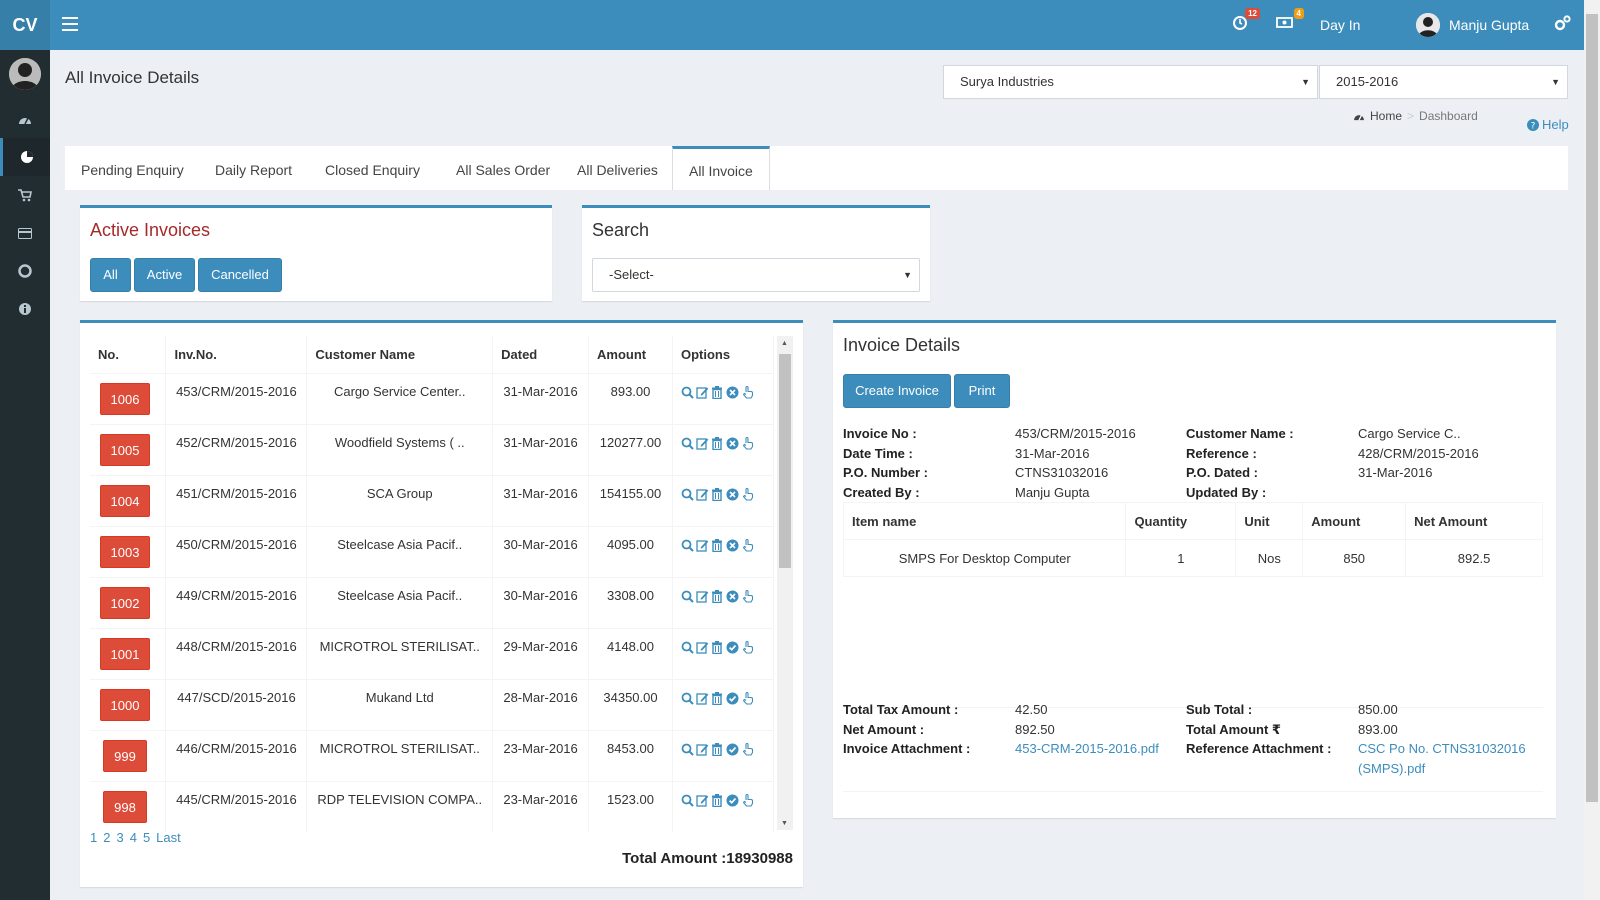 This screenshot has width=1600, height=900. What do you see at coordinates (133, 837) in the screenshot?
I see `page-link-4: 4` at bounding box center [133, 837].